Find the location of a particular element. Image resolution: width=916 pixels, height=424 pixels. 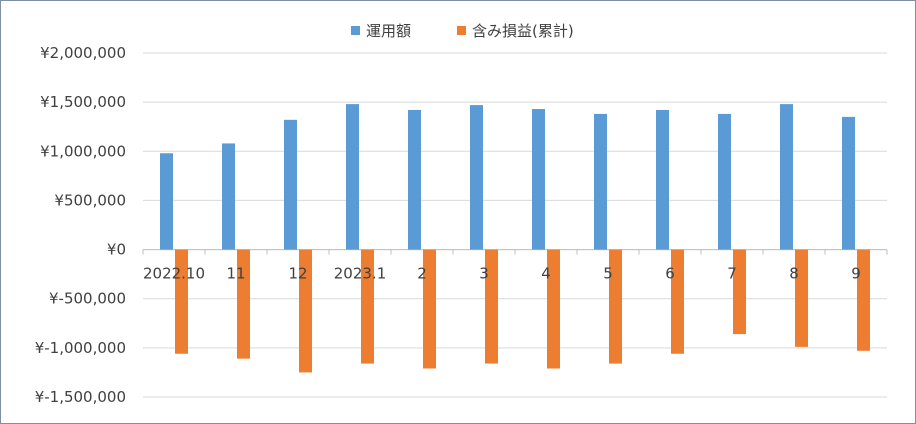

y-tick-label: ¥0 is located at coordinates (116, 250).